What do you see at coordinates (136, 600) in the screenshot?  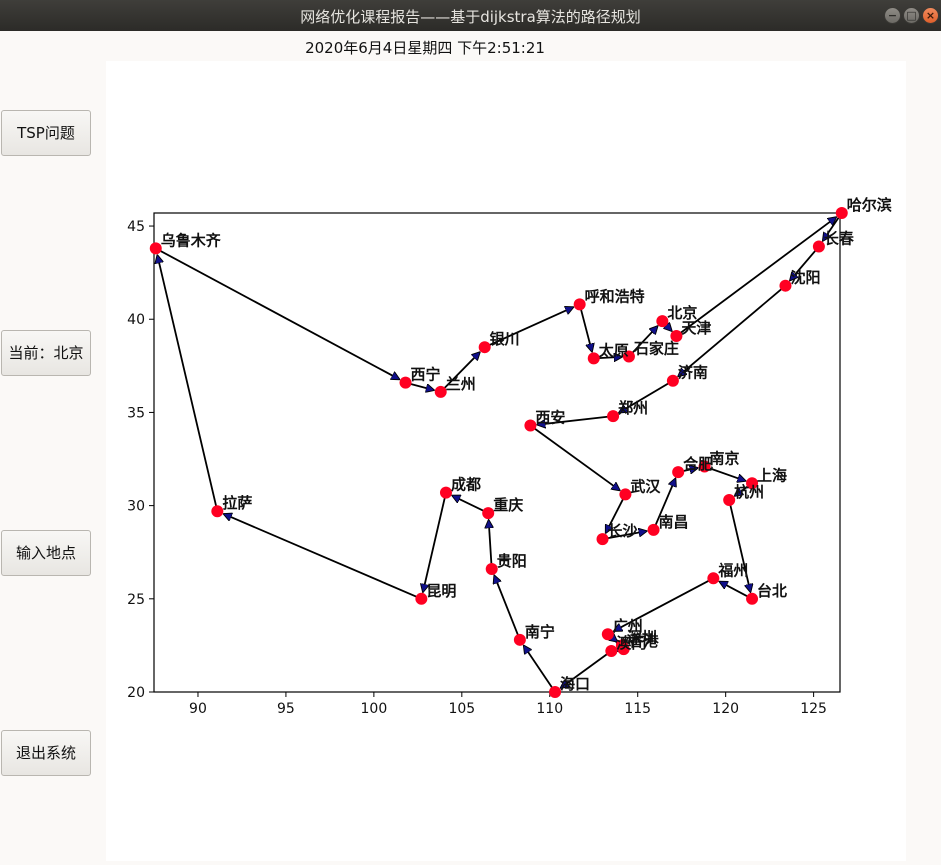 I see `y-tick-label: 25` at bounding box center [136, 600].